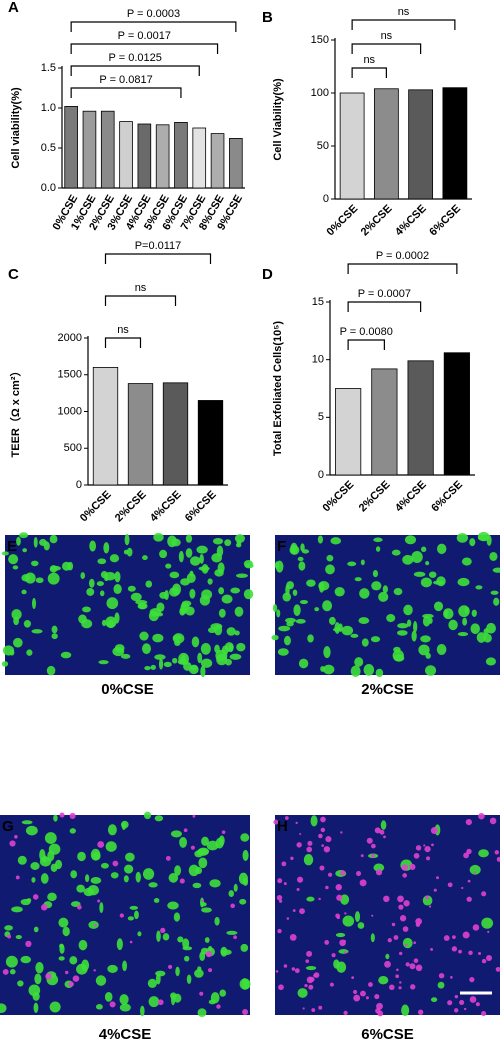 The height and width of the screenshot is (1053, 500). What do you see at coordinates (144, 36) in the screenshot?
I see `significance-label: P = 0.0017` at bounding box center [144, 36].